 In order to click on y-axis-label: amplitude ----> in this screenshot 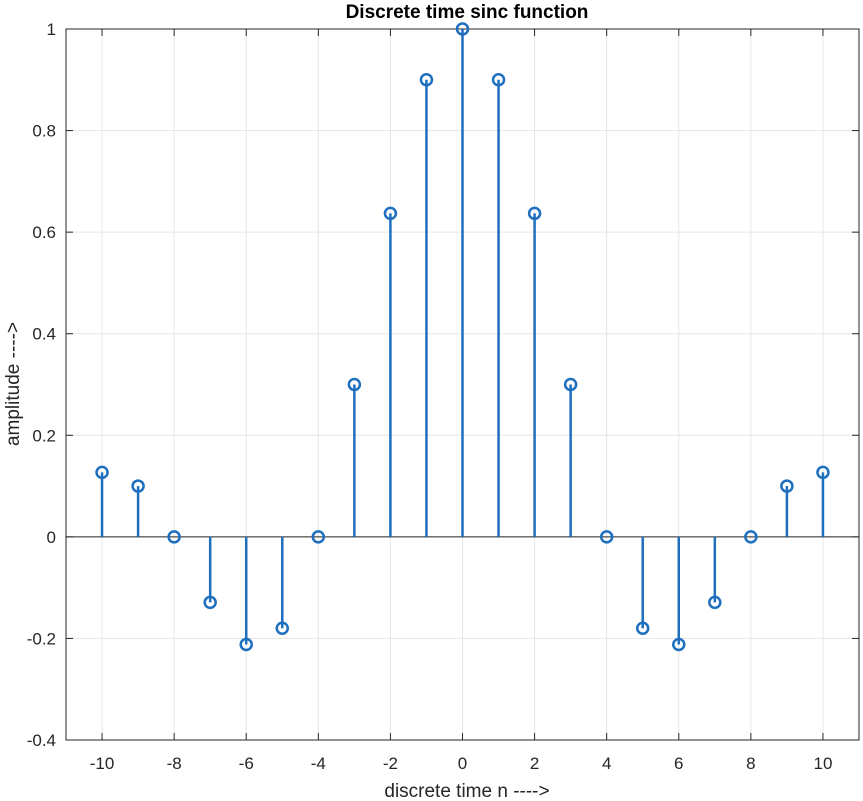, I will do `click(13, 384)`.